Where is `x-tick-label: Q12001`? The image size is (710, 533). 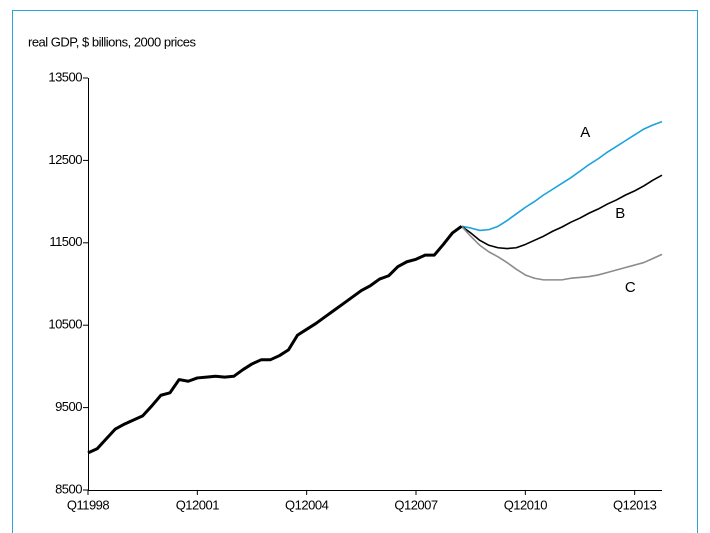 x-tick-label: Q12001 is located at coordinates (198, 504).